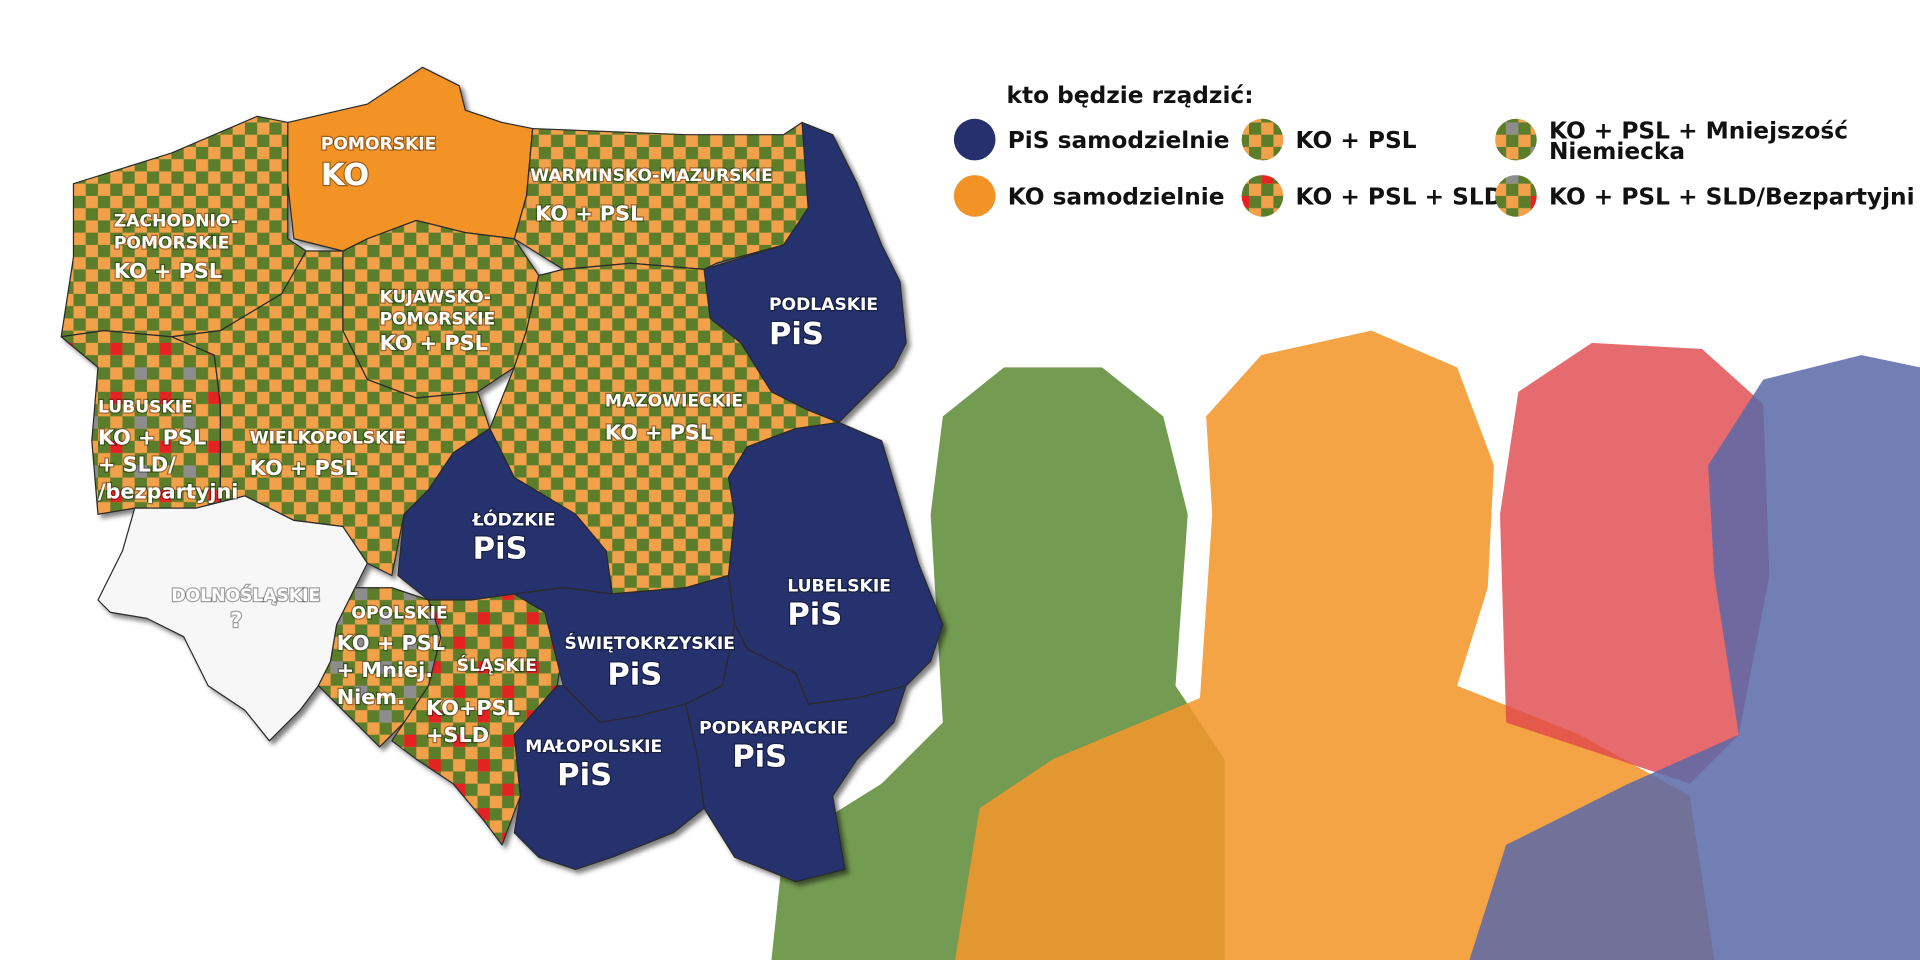  What do you see at coordinates (1698, 130) in the screenshot?
I see `legend-label: KO + PSL + Mniejszość` at bounding box center [1698, 130].